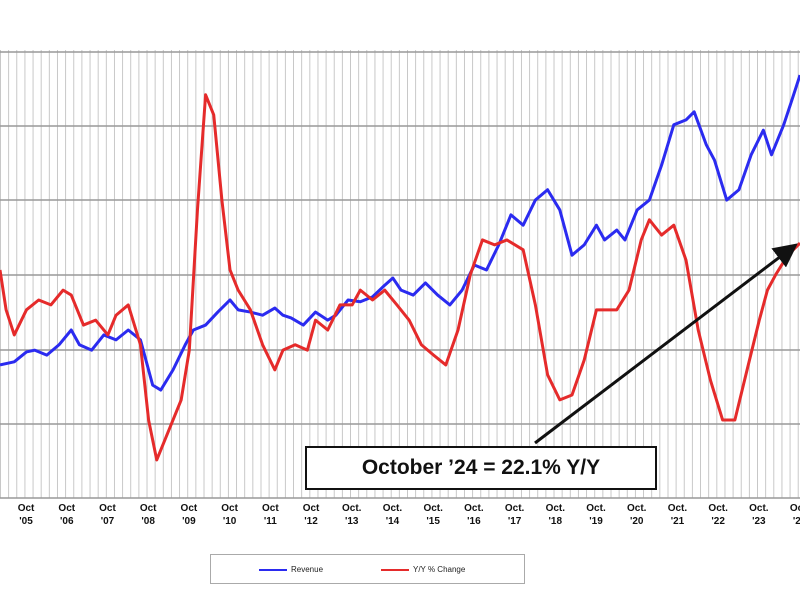 The width and height of the screenshot is (800, 600). What do you see at coordinates (433, 515) in the screenshot?
I see `x-tick-label: Oct. '15` at bounding box center [433, 515].